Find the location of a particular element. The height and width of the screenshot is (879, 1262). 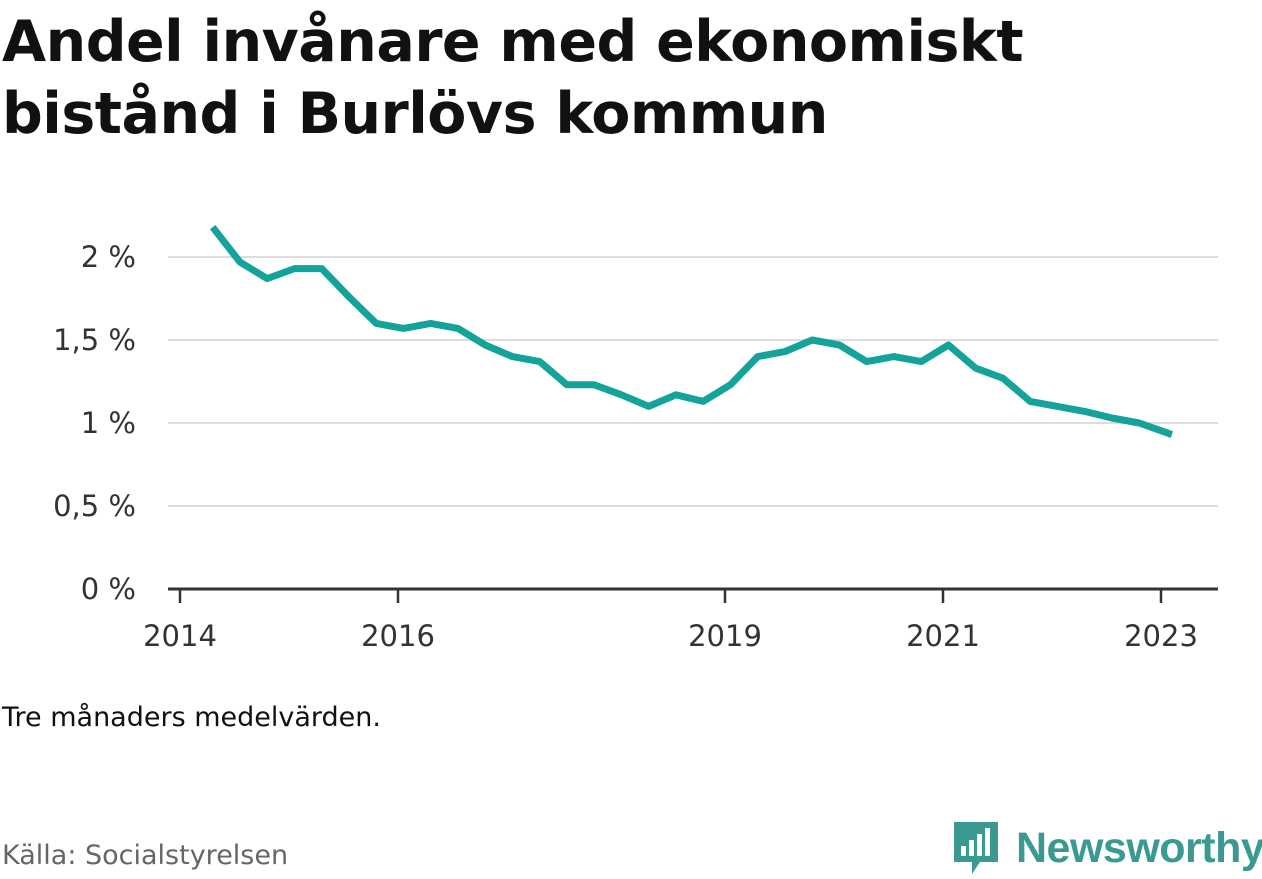

x-tick-label: 2021 is located at coordinates (943, 636).